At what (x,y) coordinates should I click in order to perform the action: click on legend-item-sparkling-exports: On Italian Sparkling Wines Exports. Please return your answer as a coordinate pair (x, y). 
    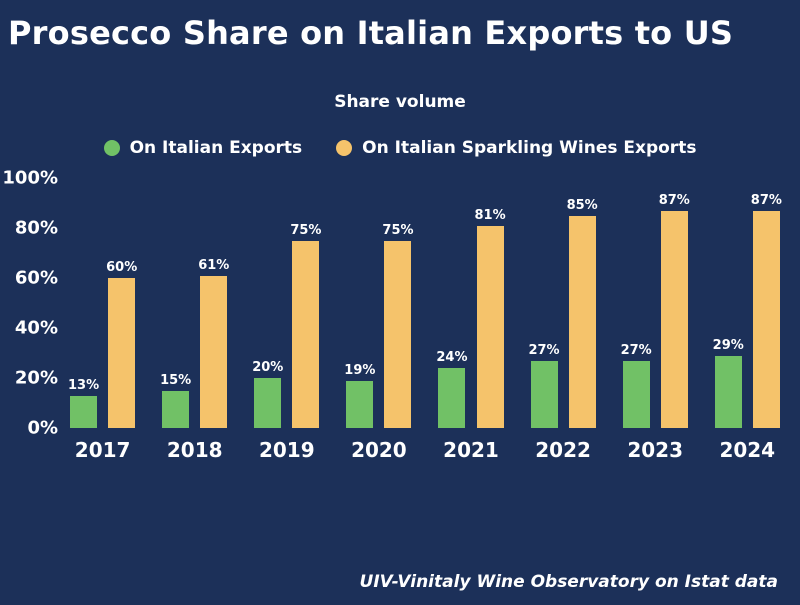
    Looking at the image, I should click on (516, 148).